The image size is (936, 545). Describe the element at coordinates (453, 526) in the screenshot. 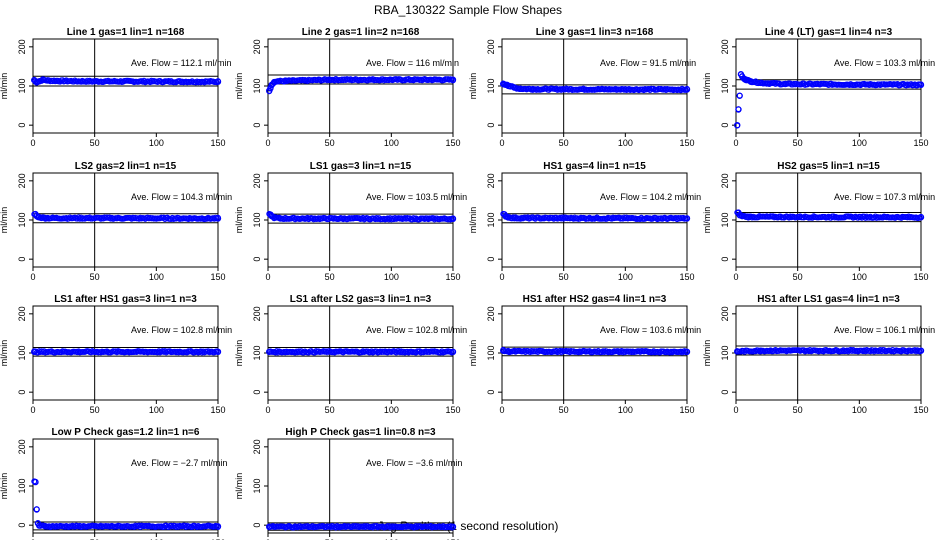

I see `panel-14-point` at that location.